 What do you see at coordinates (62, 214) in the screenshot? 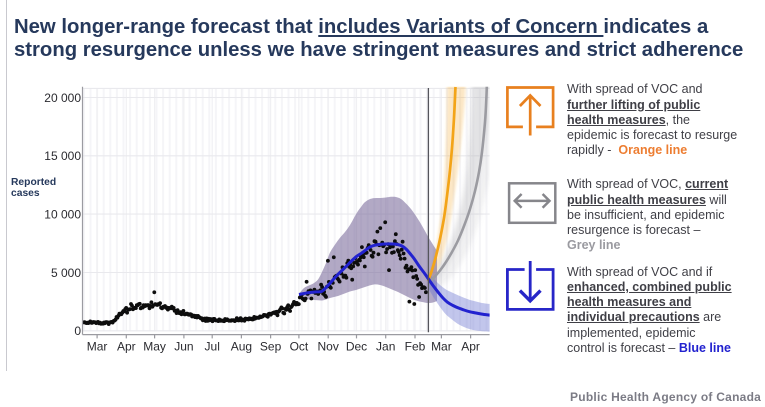
I see `svg-text: 10 000` at bounding box center [62, 214].